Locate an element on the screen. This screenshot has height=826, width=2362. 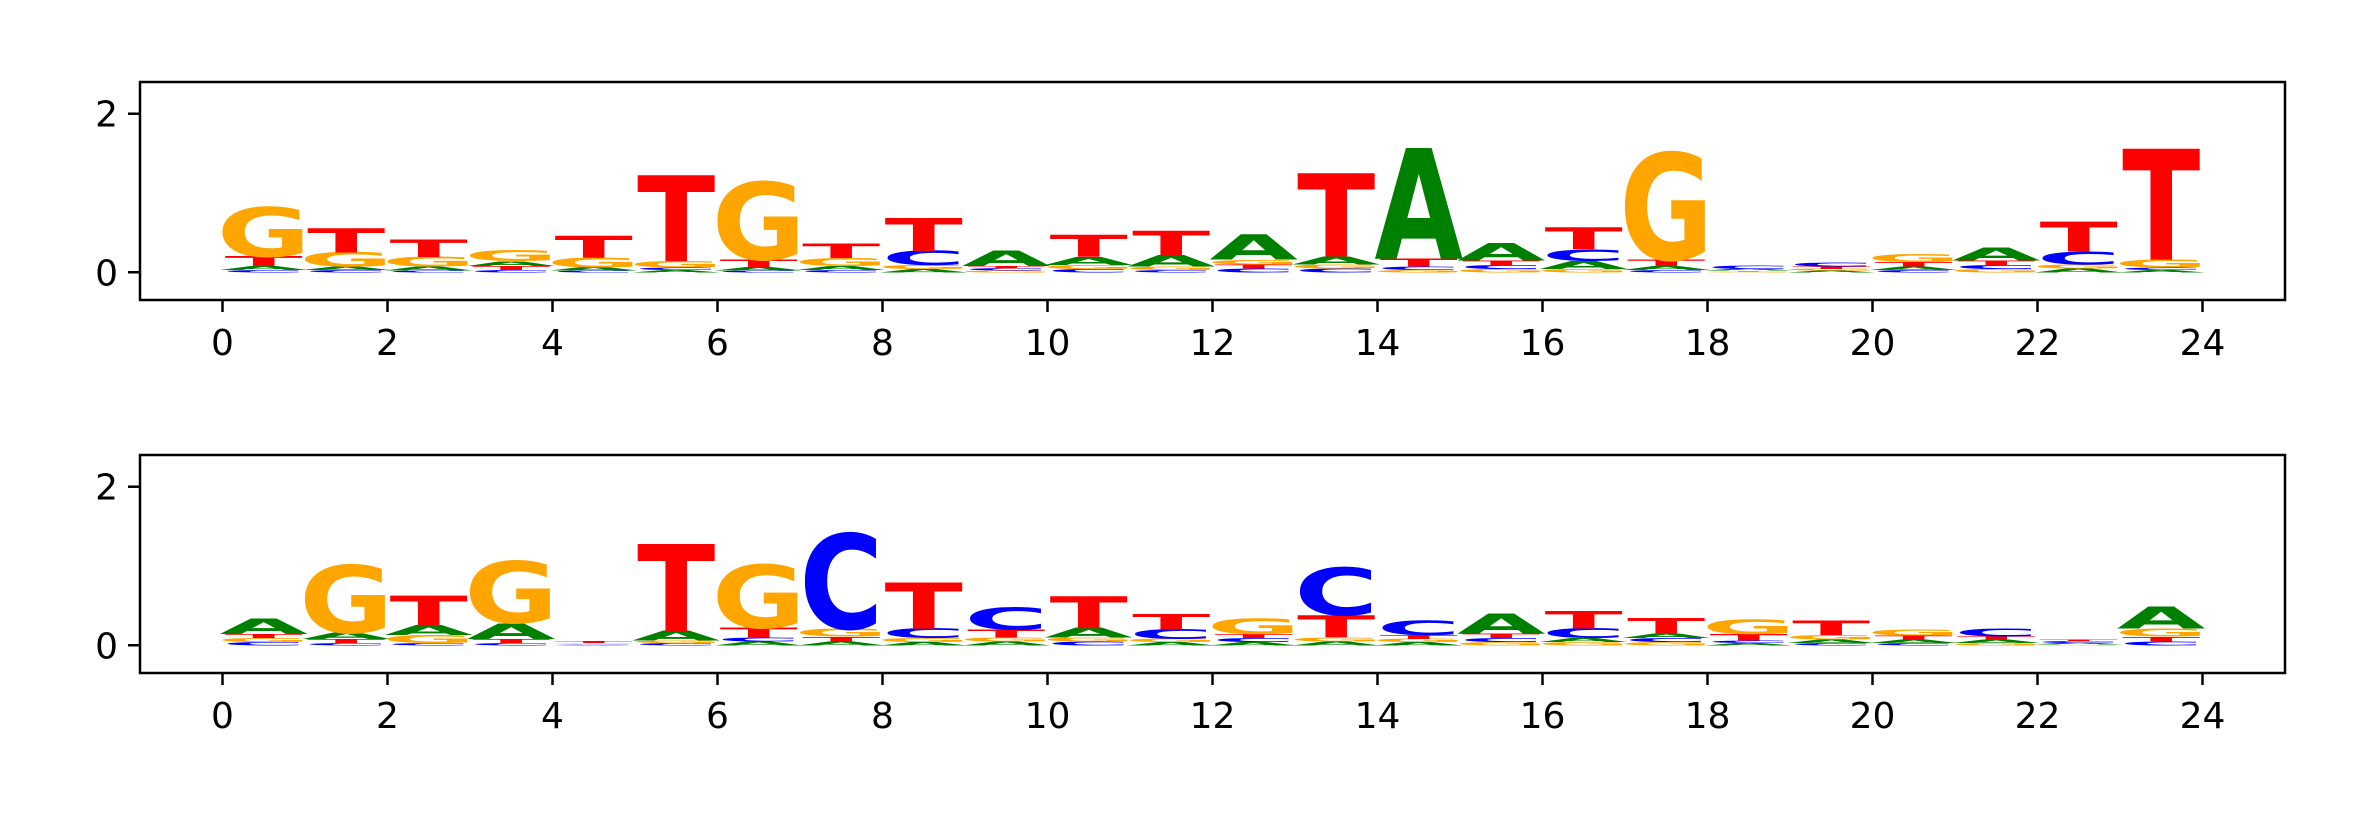
logo-letter-T-pos-17: T is located at coordinates (1666, 625).